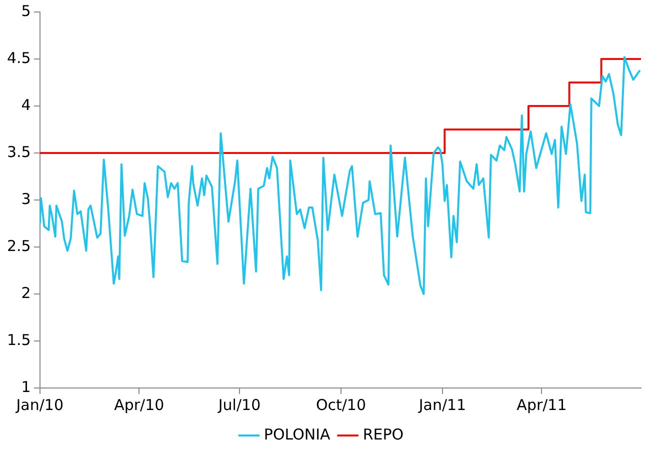 This screenshot has width=651, height=457. What do you see at coordinates (18, 151) in the screenshot?
I see `y-tick-label: 3.5` at bounding box center [18, 151].